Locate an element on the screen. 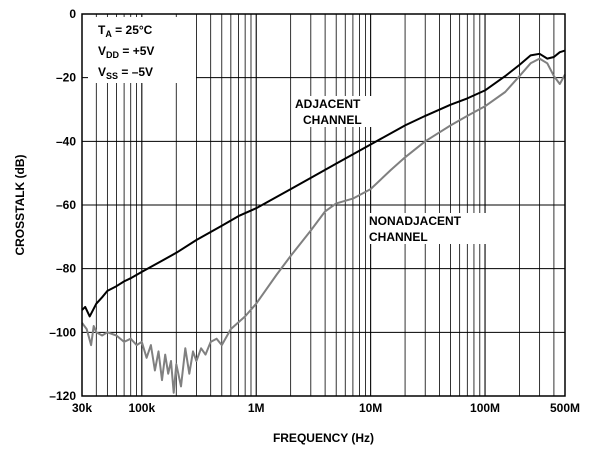 Image resolution: width=592 pixels, height=450 pixels. nonadjacent-label-background is located at coordinates (428, 228).